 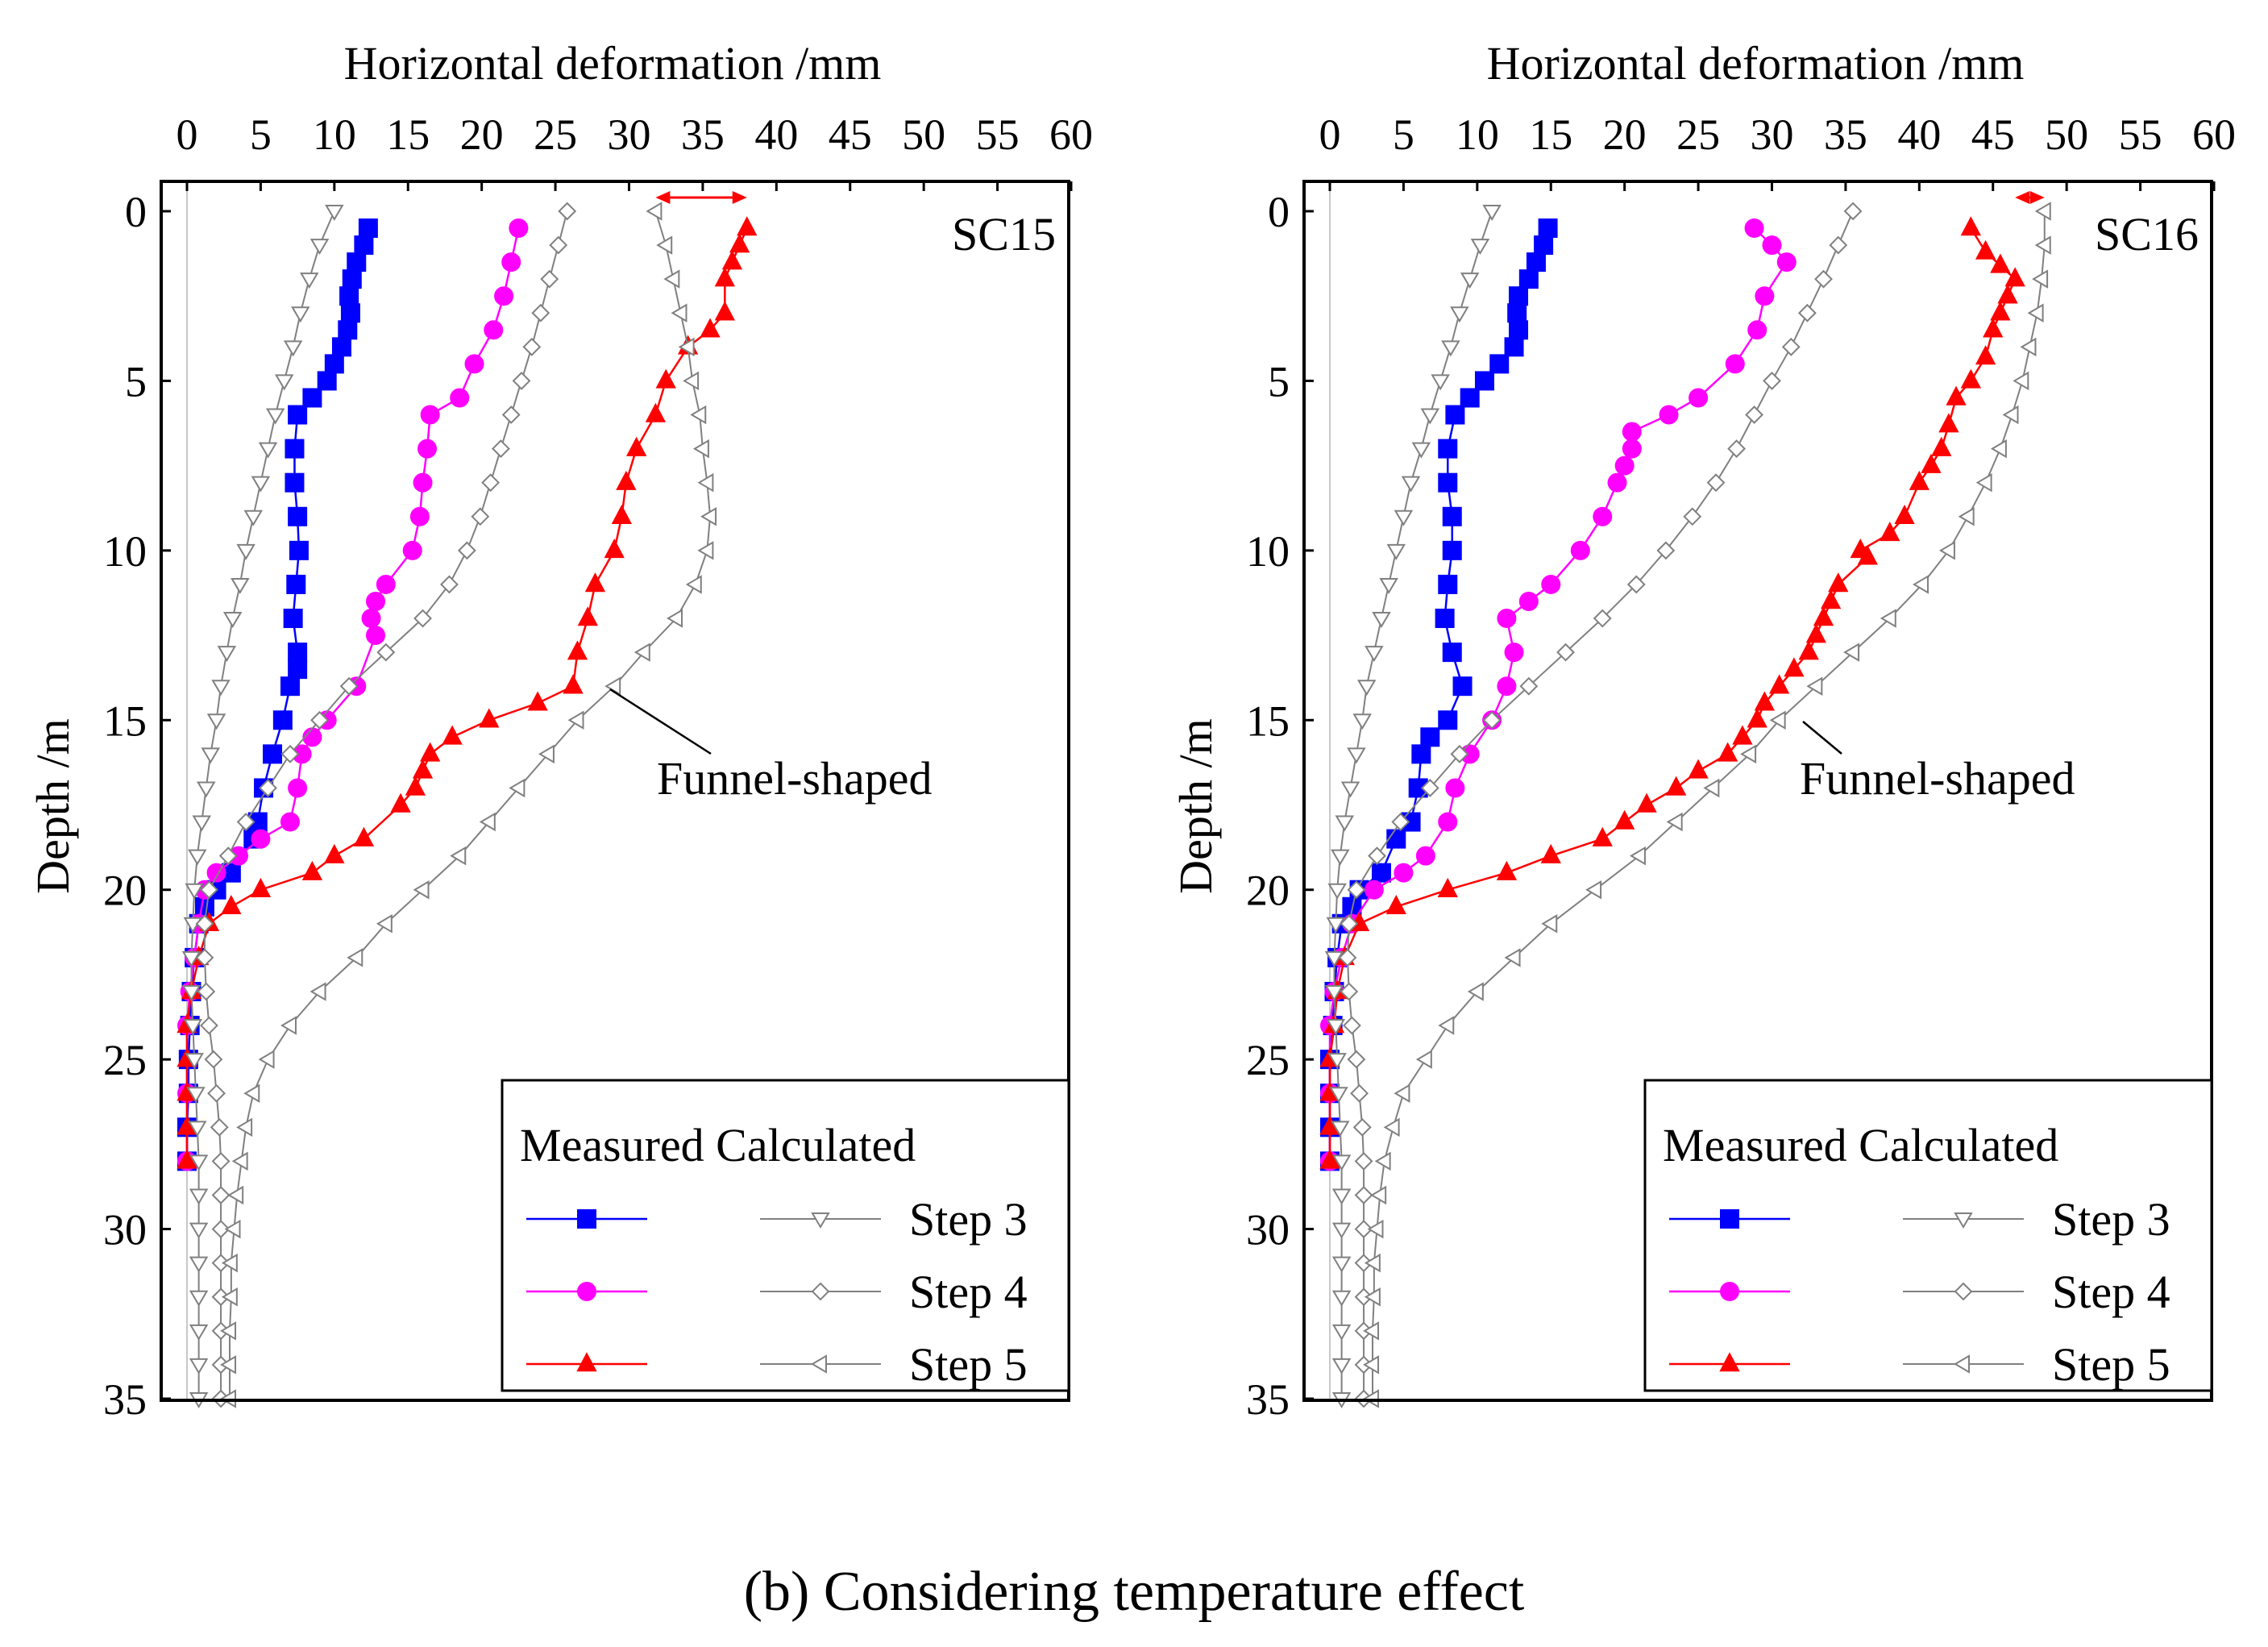 What do you see at coordinates (629, 134) in the screenshot?
I see `x-tick-label: 30` at bounding box center [629, 134].